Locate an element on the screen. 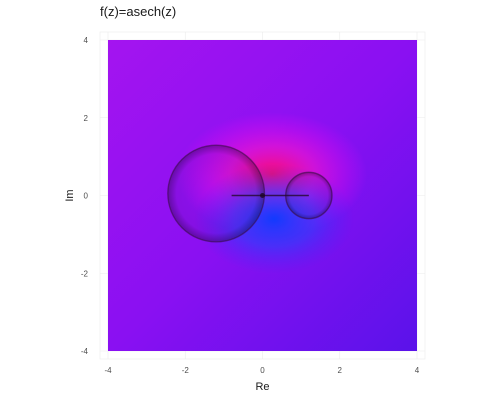 The image size is (500, 400). x-tick-label: 0 is located at coordinates (262, 370).